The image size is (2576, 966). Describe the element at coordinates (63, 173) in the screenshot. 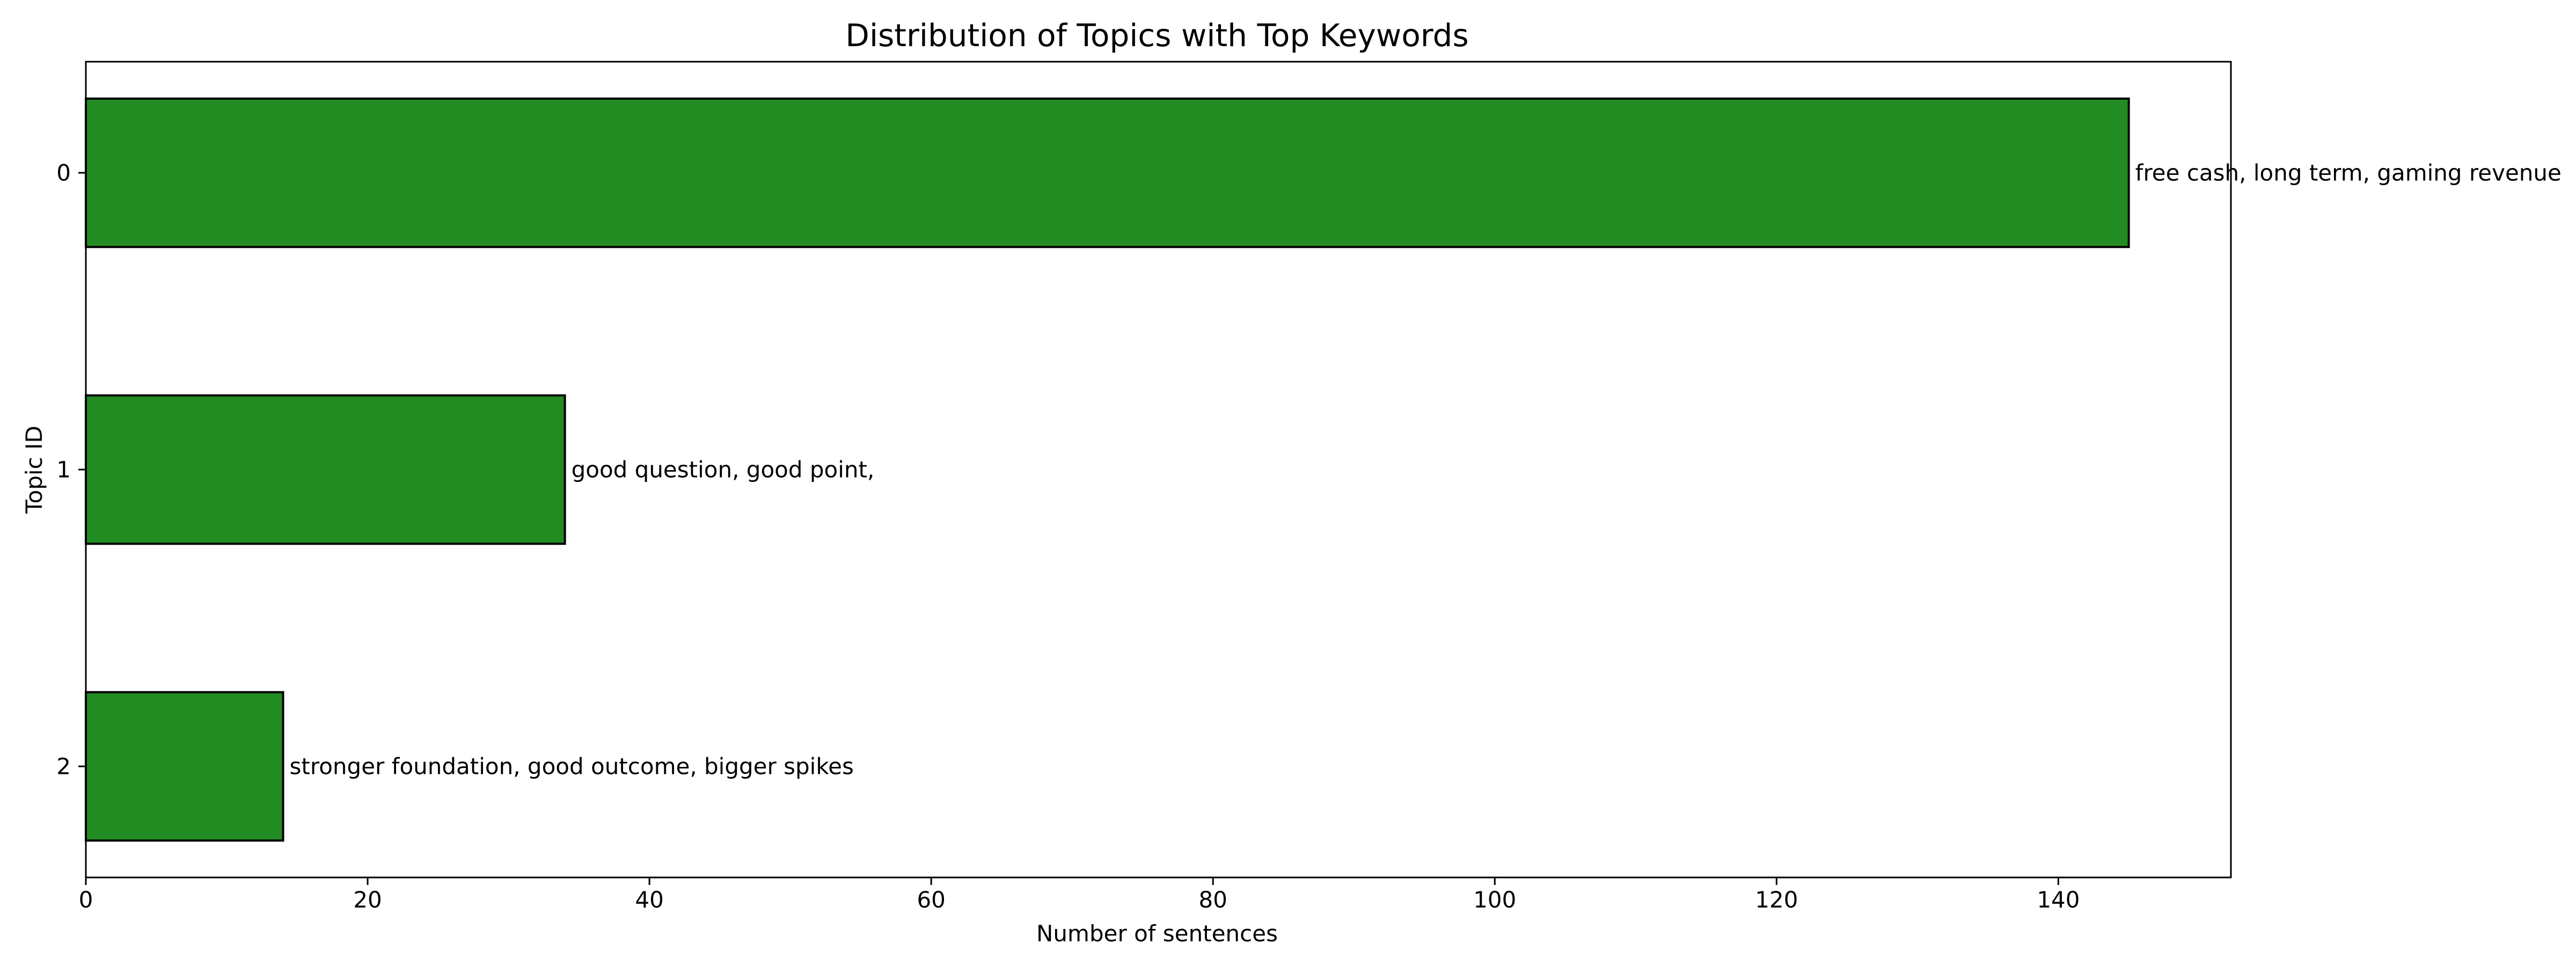

I see `y-tick-label: 0` at that location.